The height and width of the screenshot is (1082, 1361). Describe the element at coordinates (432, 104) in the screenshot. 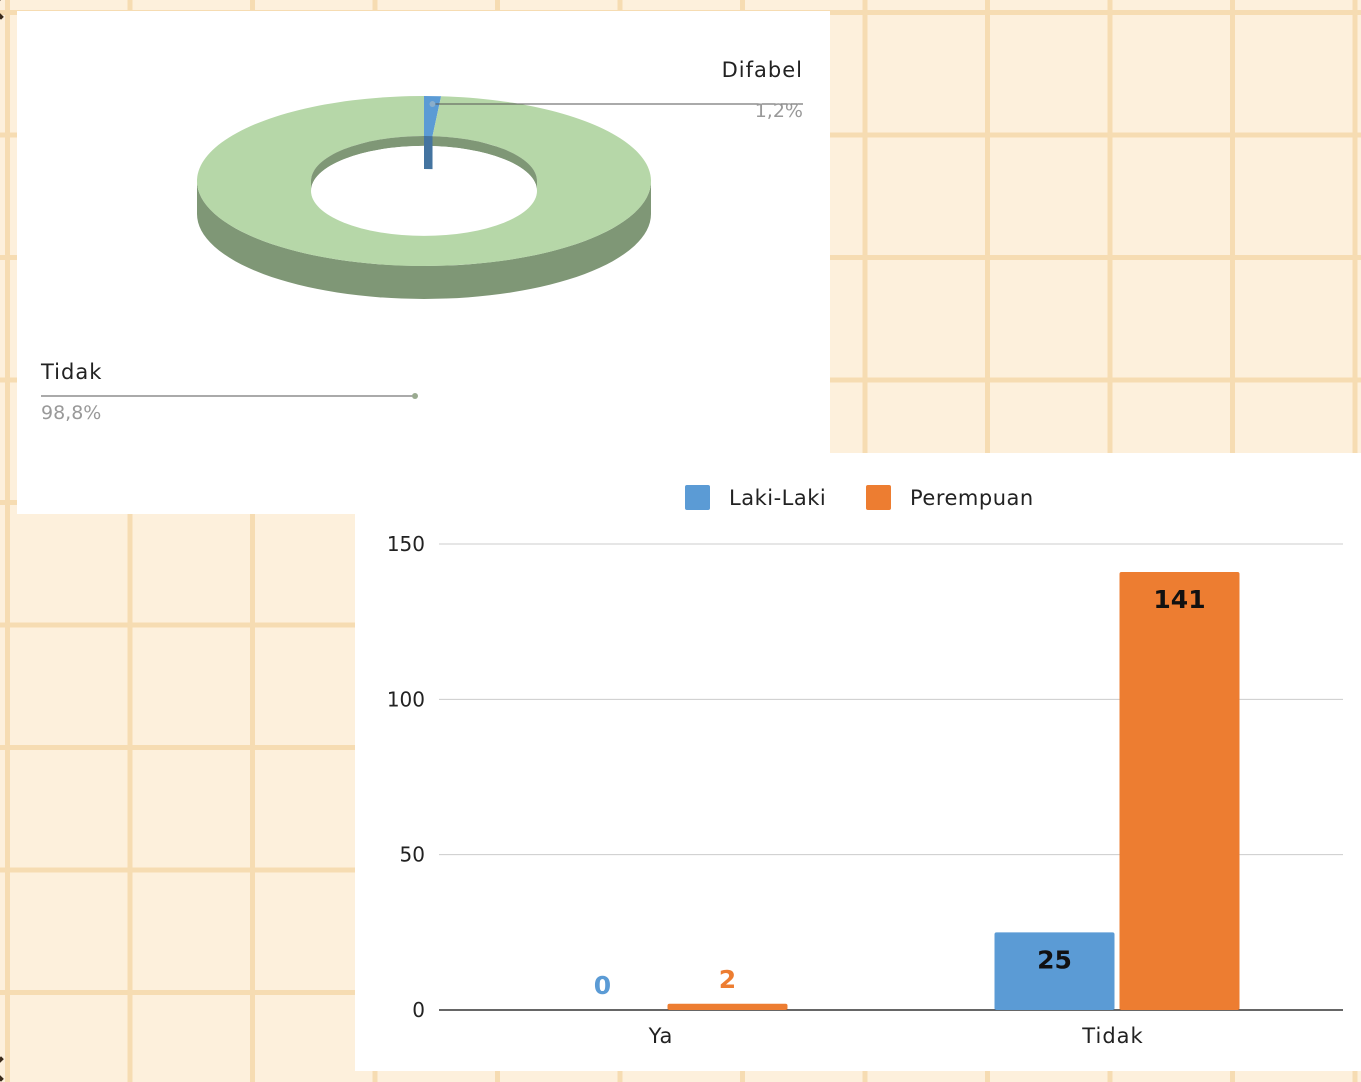

I see `leader-dot-difabel` at that location.